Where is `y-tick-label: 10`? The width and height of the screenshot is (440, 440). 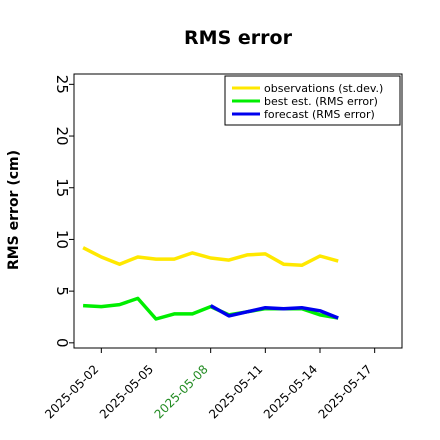 y-tick-label: 10 is located at coordinates (62, 239).